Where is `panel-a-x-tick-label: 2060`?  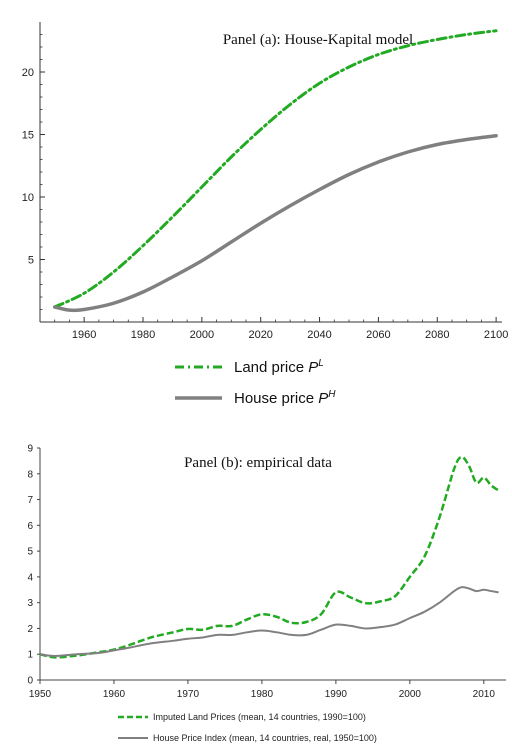 panel-a-x-tick-label: 2060 is located at coordinates (378, 335).